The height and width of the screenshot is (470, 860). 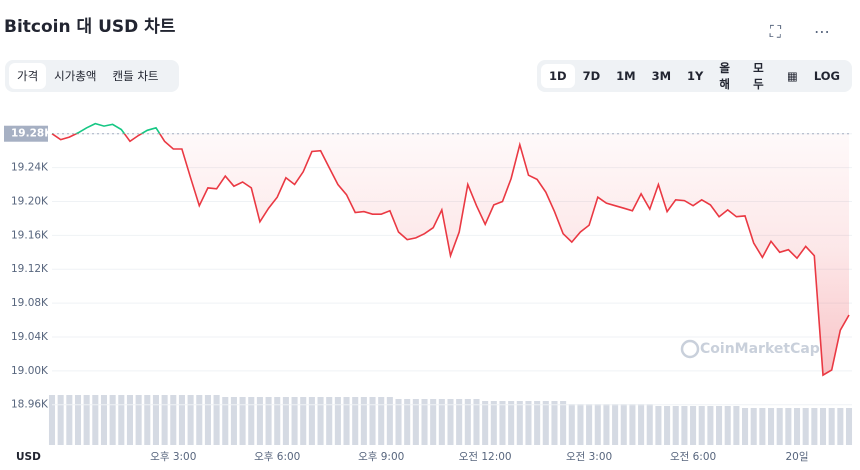 I want to click on tab: 가격, so click(x=28, y=76).